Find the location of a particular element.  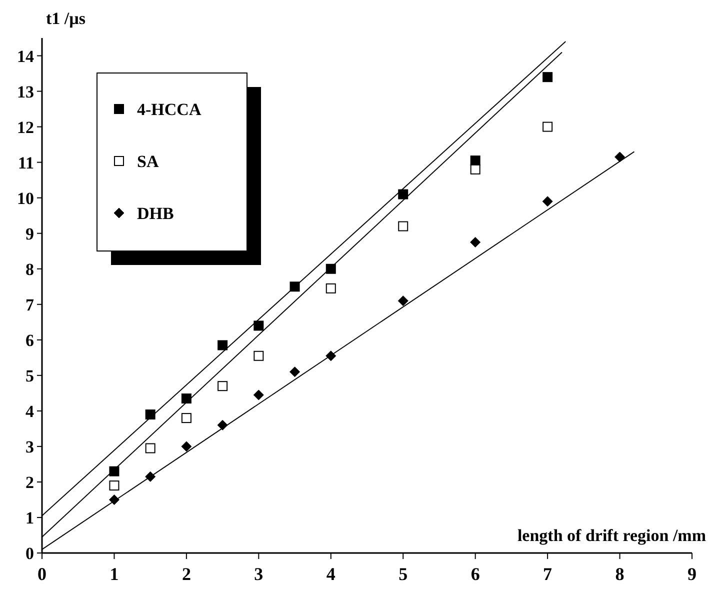

y-tick-label: 1 is located at coordinates (30, 518).